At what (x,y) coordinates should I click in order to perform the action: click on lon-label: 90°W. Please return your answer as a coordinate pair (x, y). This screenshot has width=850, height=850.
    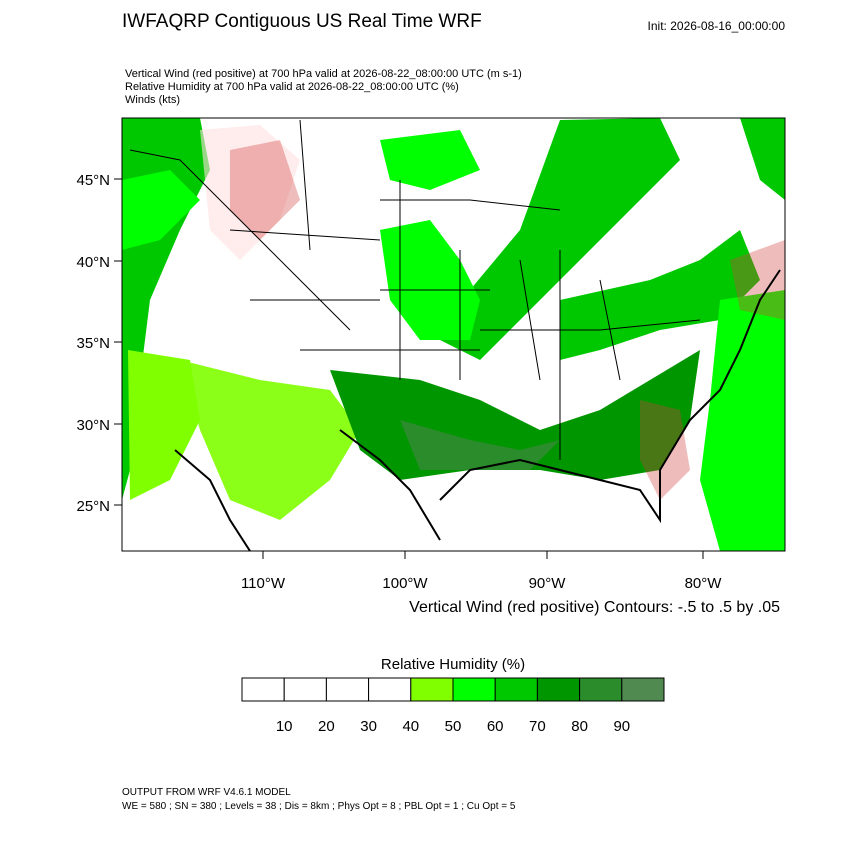
    Looking at the image, I should click on (548, 583).